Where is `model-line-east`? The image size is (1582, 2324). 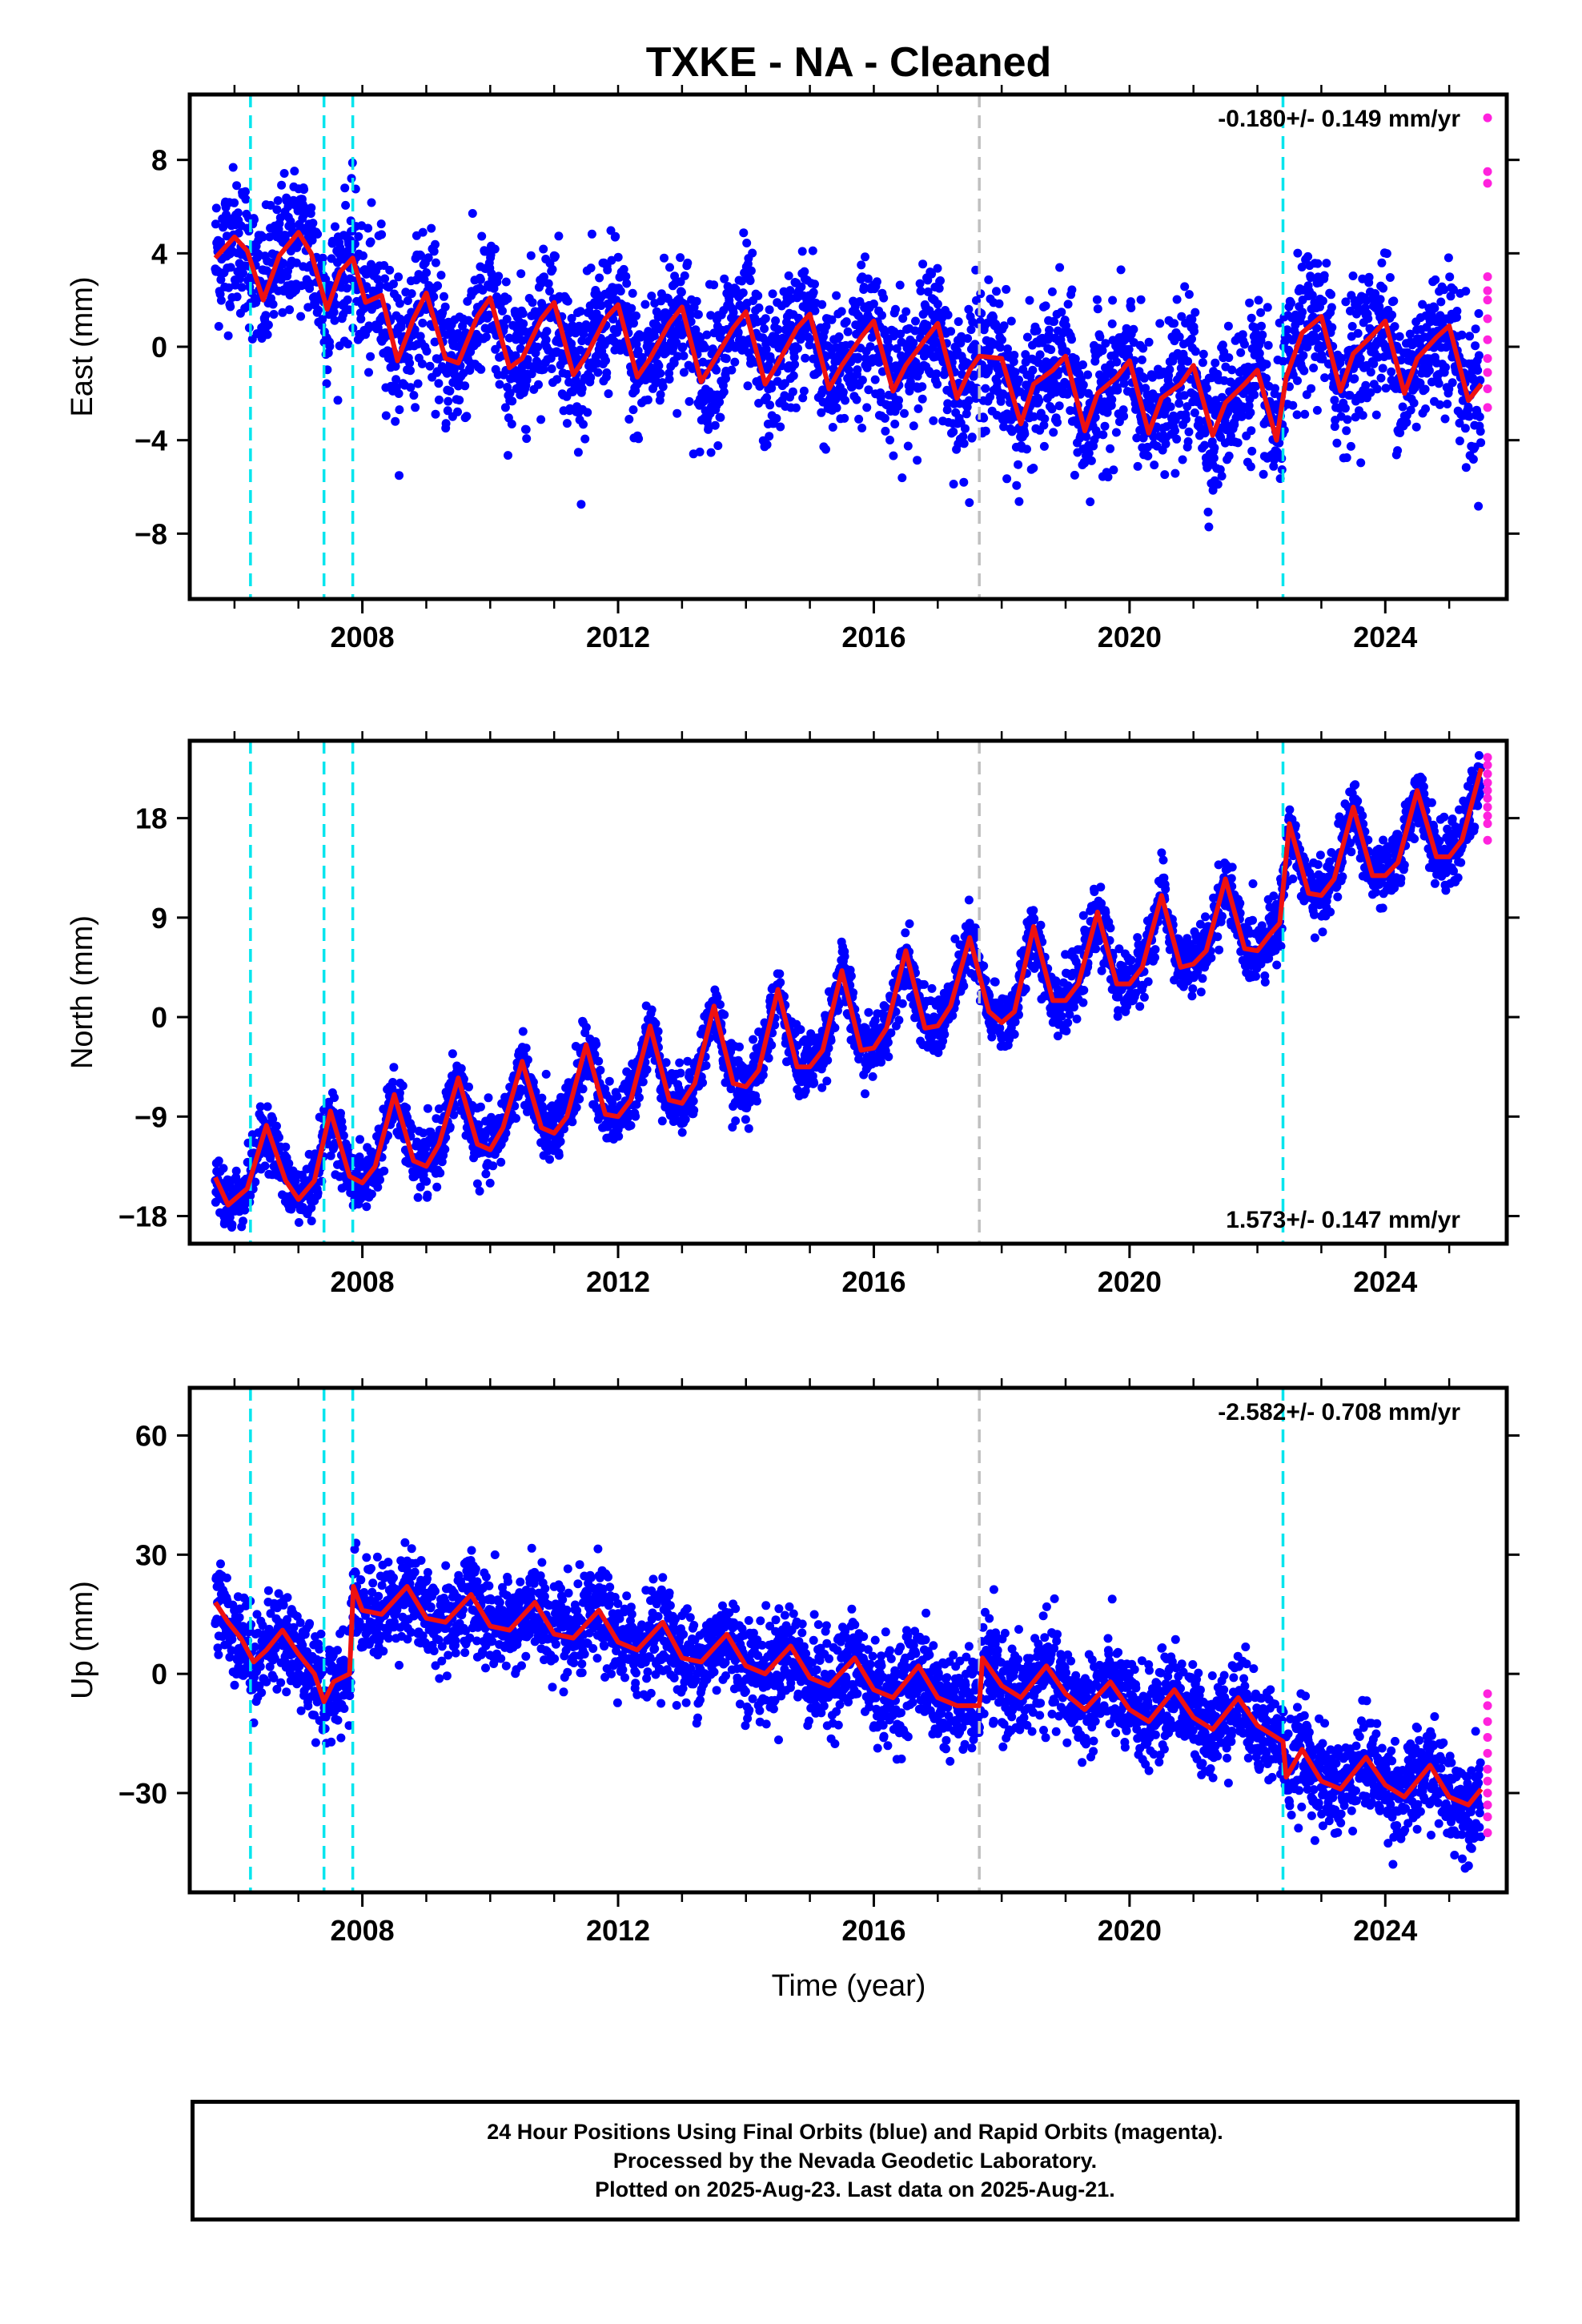 model-line-east is located at coordinates (848, 336).